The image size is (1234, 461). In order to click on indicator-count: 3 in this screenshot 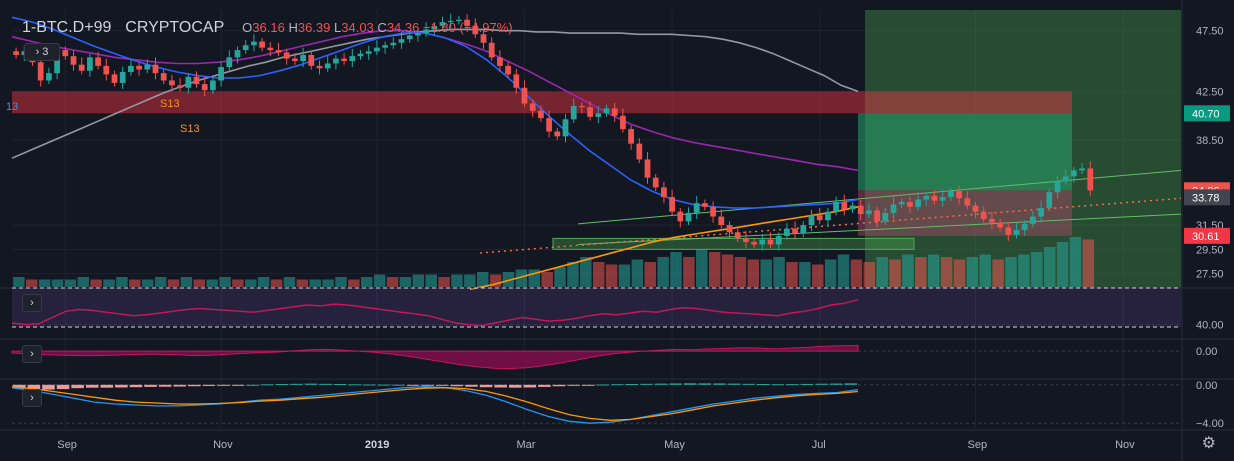, I will do `click(45, 52)`.